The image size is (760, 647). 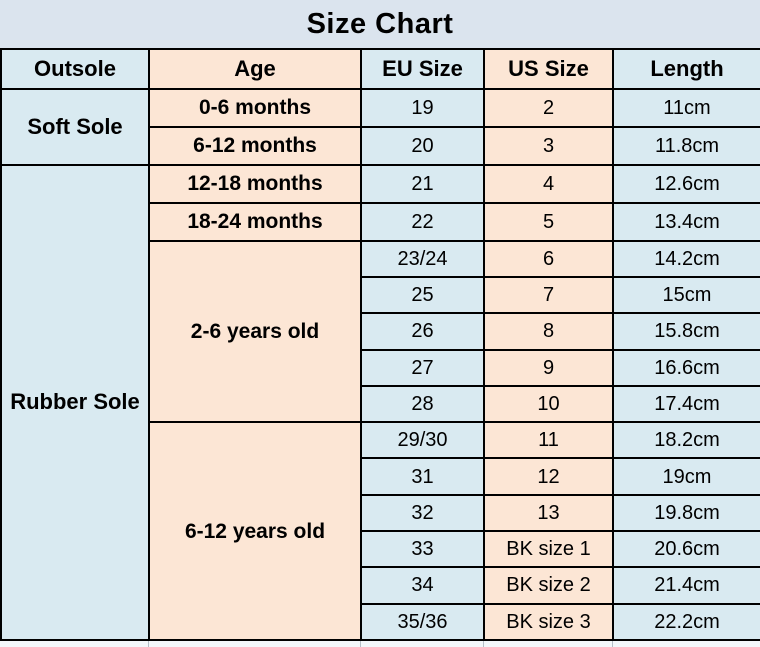 I want to click on table-row: 34 BK size 2 21.4cm, so click(x=380, y=585).